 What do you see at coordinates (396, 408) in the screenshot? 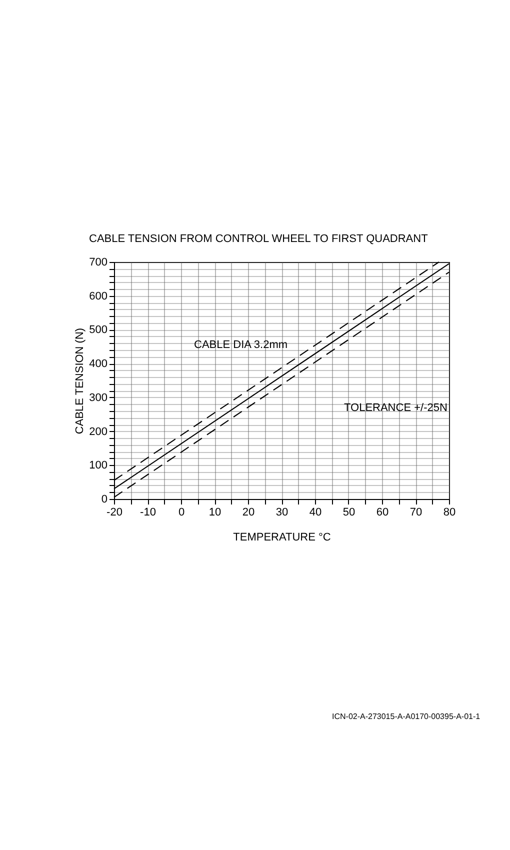
I see `annotation: TOLERANCE +/-25N` at bounding box center [396, 408].